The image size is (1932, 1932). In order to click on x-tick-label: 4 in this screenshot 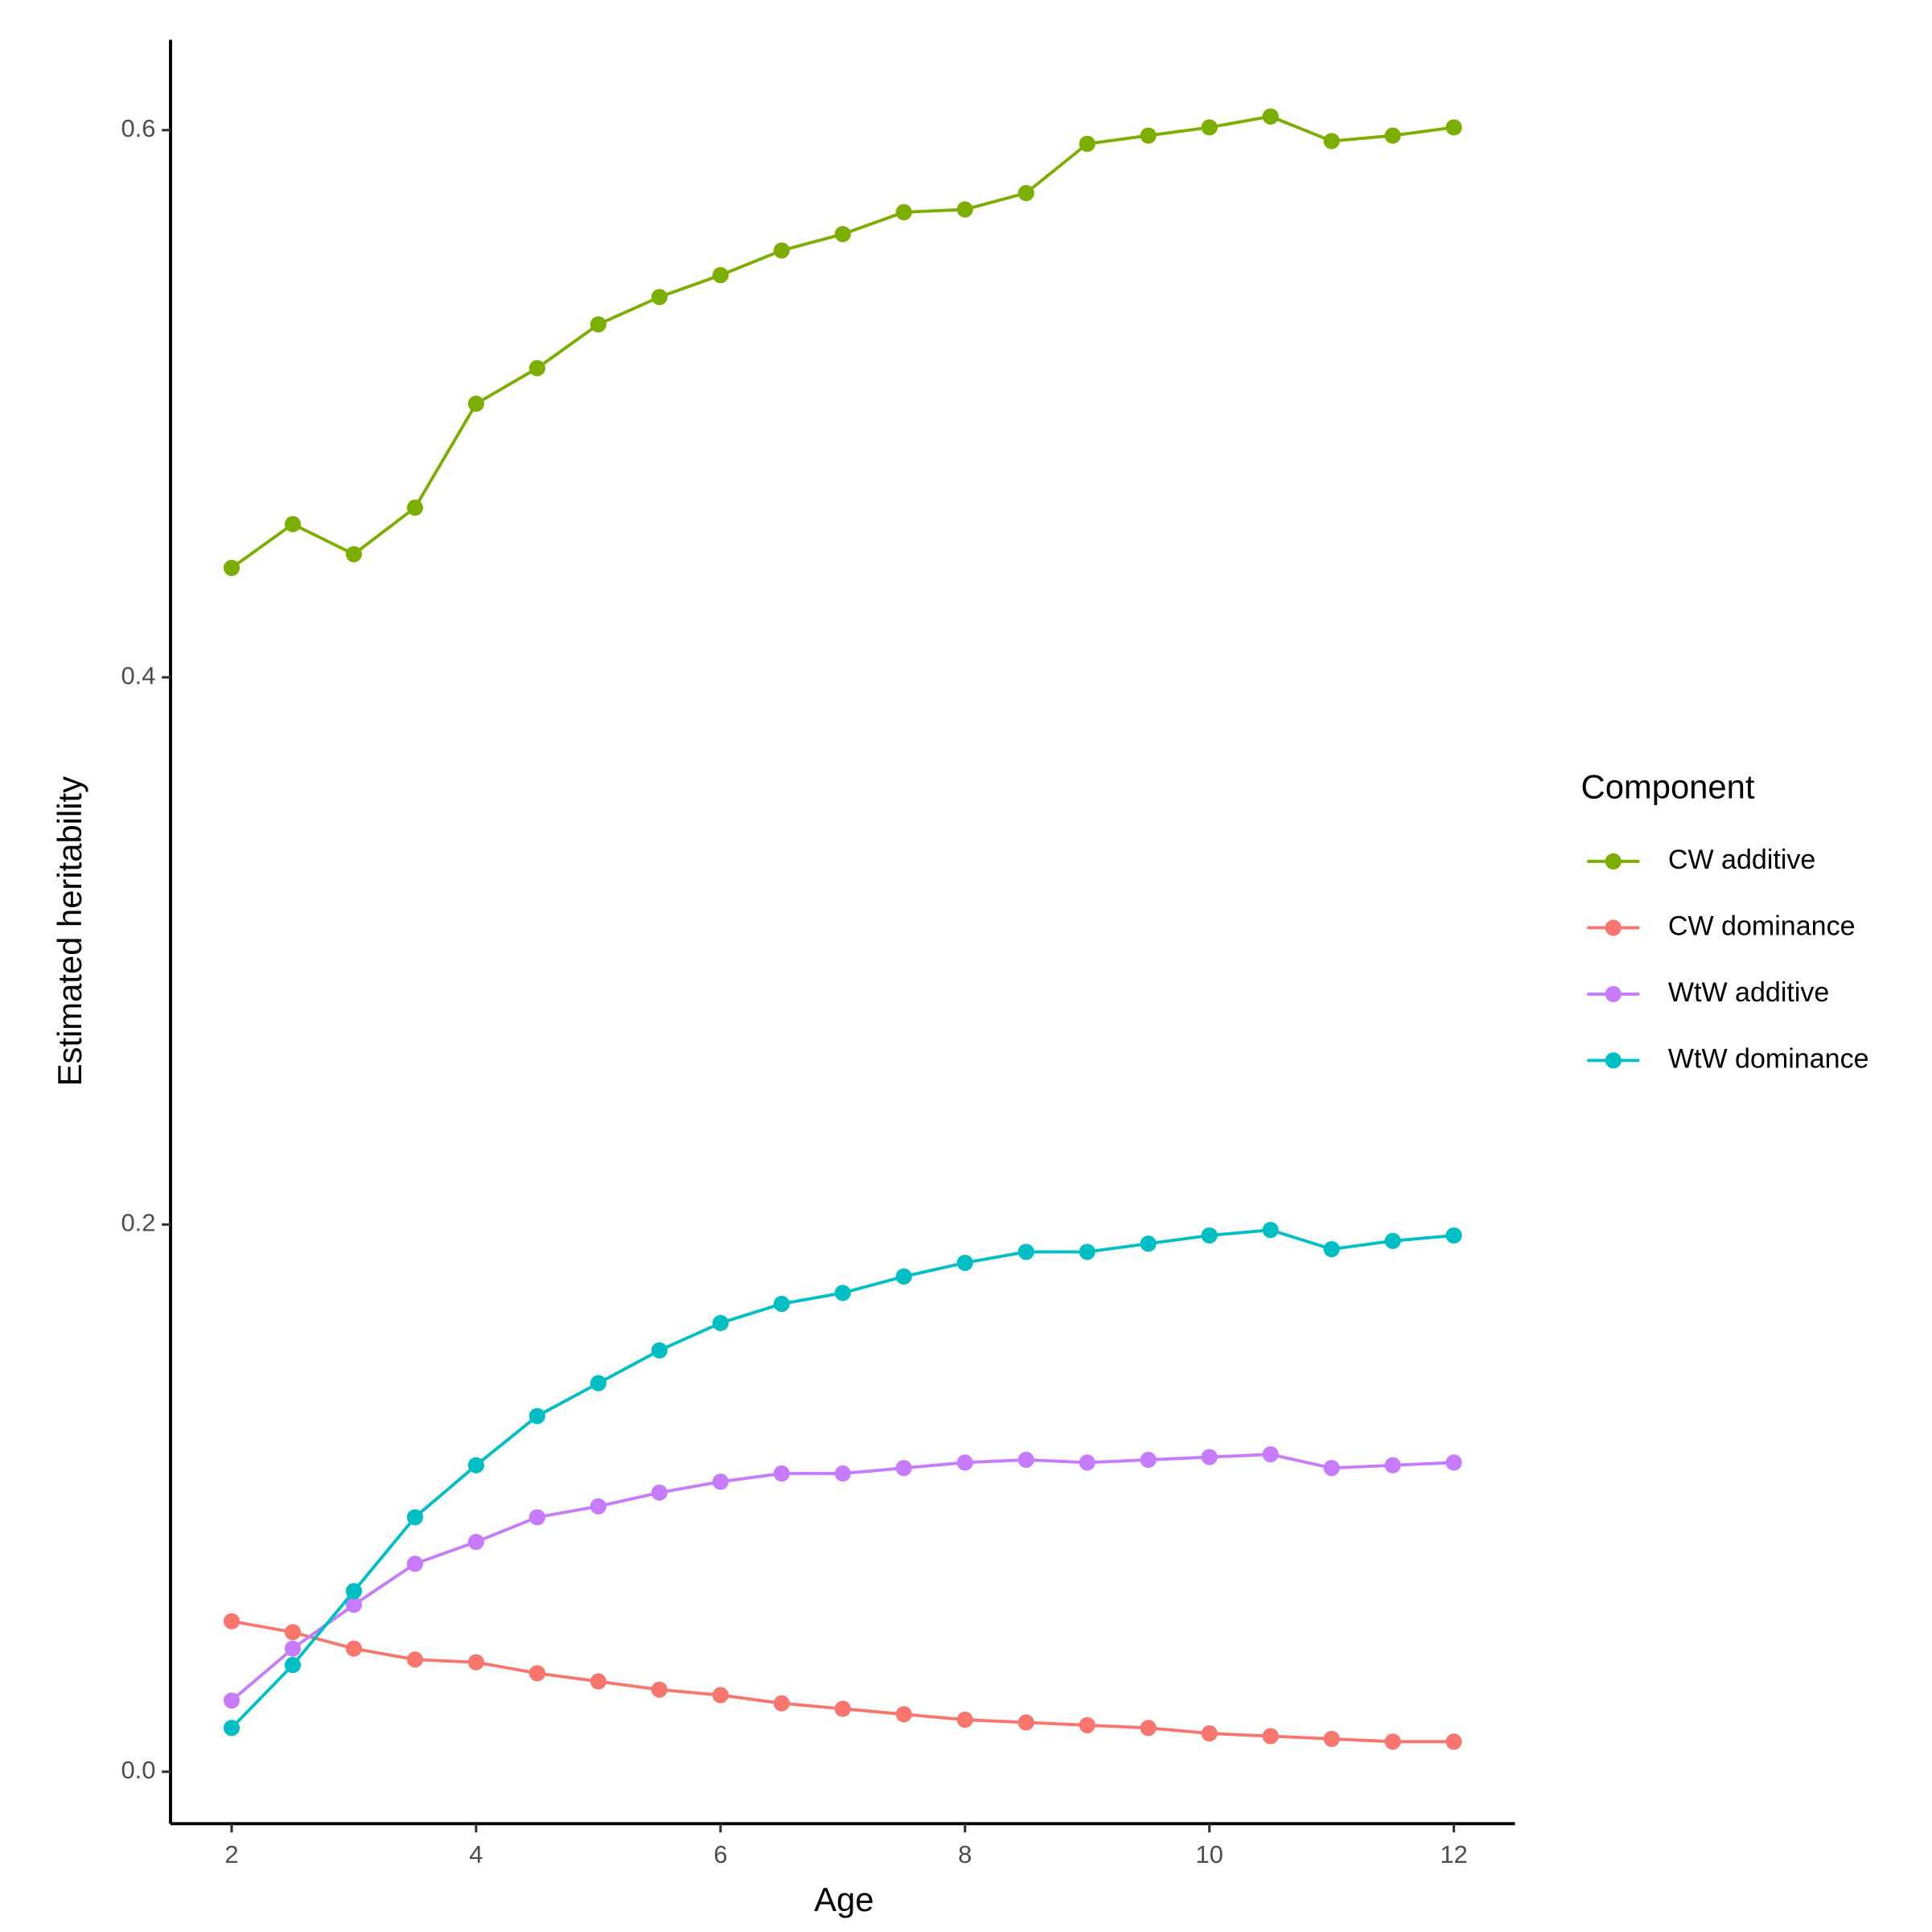, I will do `click(476, 1854)`.